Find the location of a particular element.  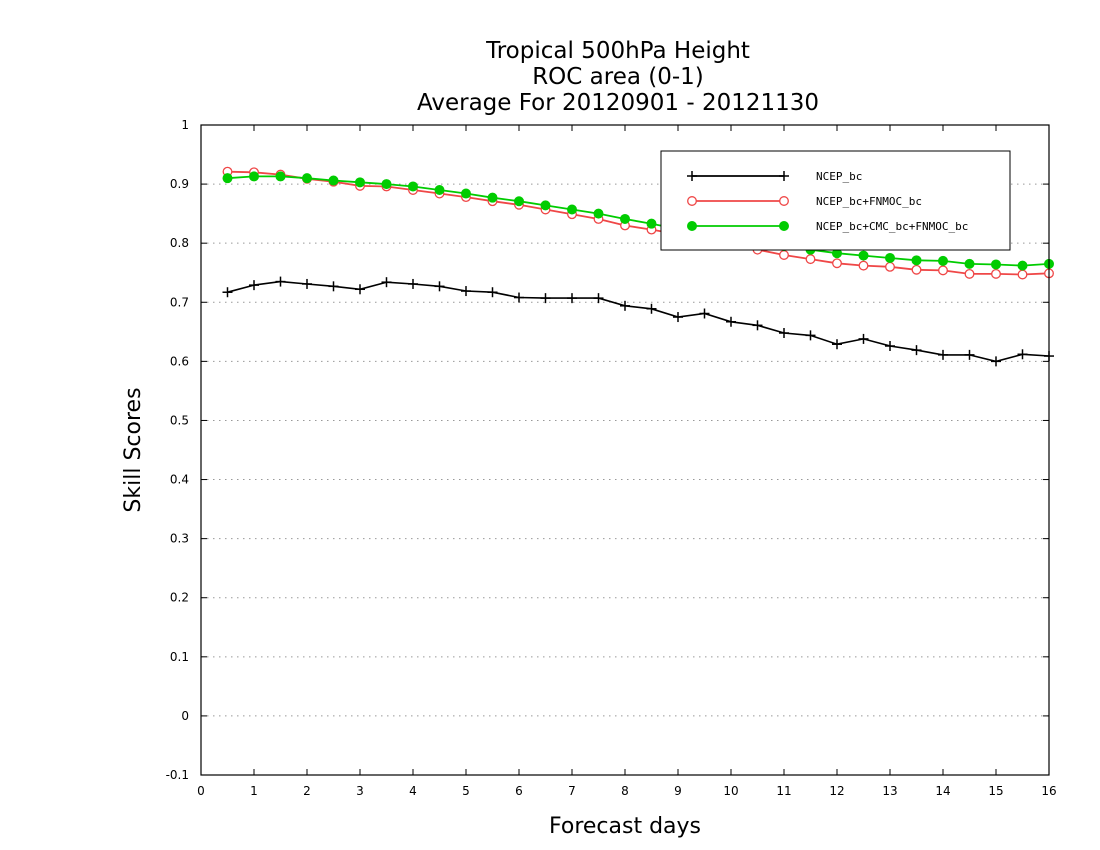

y-tick-label: 1 is located at coordinates (185, 125).